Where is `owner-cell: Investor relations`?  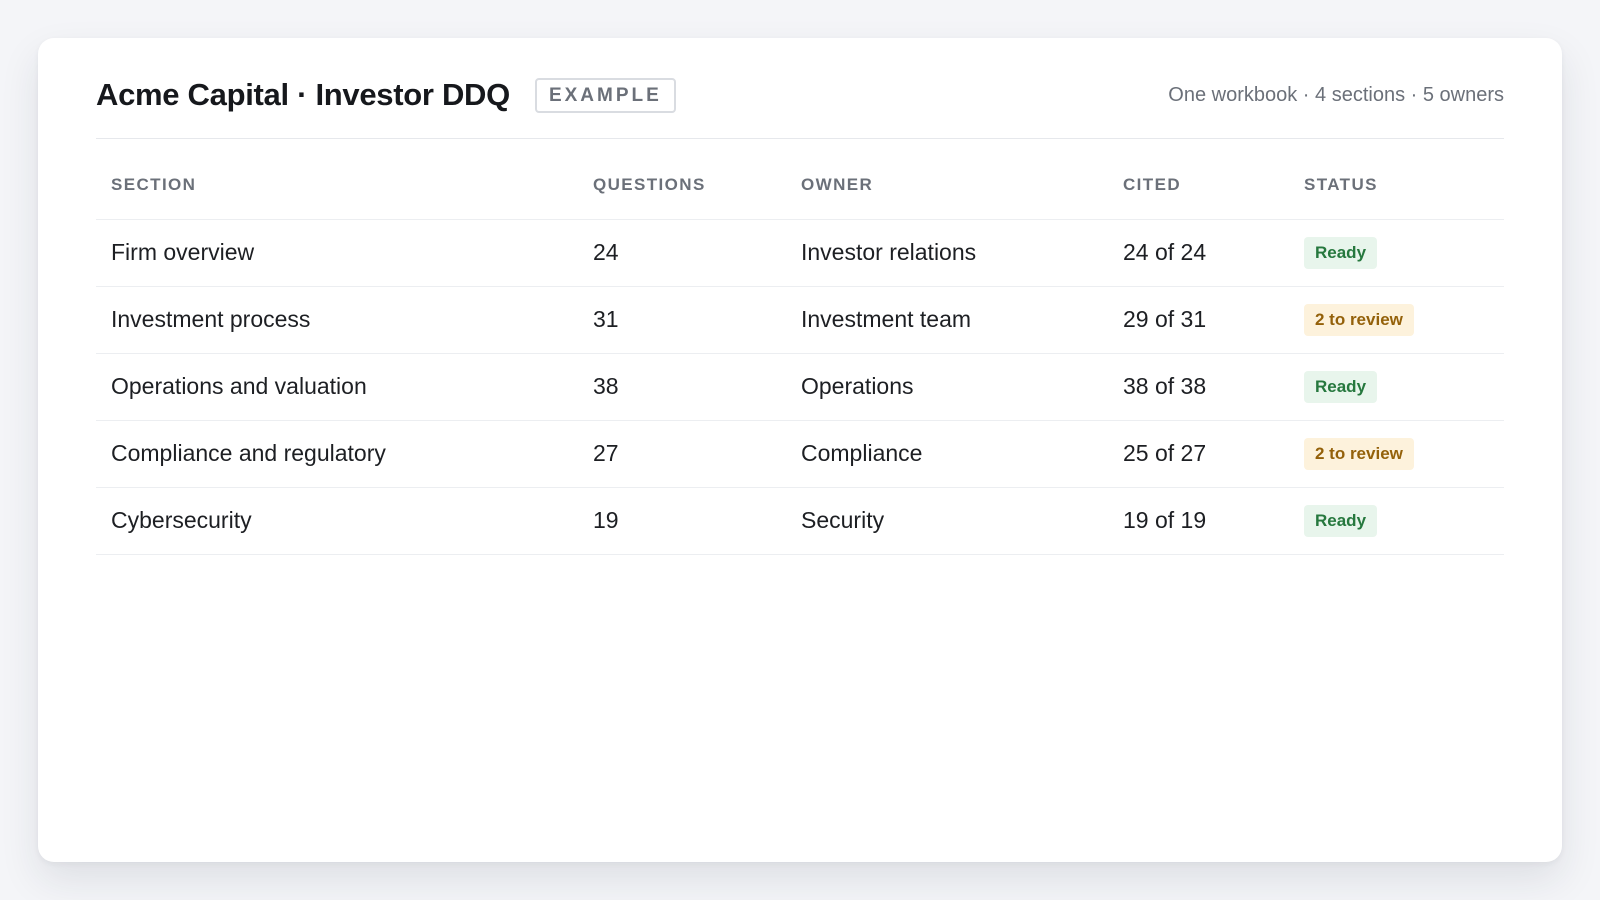
owner-cell: Investor relations is located at coordinates (947, 253).